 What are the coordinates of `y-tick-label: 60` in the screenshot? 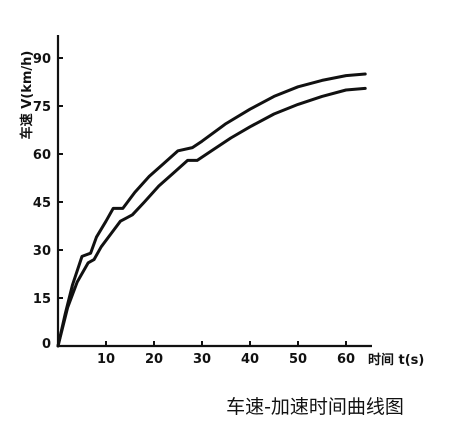 It's located at (42, 155).